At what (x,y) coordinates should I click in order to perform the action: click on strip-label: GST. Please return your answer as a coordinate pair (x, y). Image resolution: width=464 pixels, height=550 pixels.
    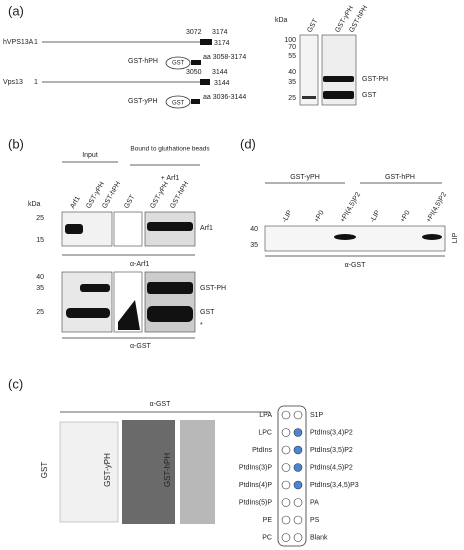
    Looking at the image, I should click on (44, 470).